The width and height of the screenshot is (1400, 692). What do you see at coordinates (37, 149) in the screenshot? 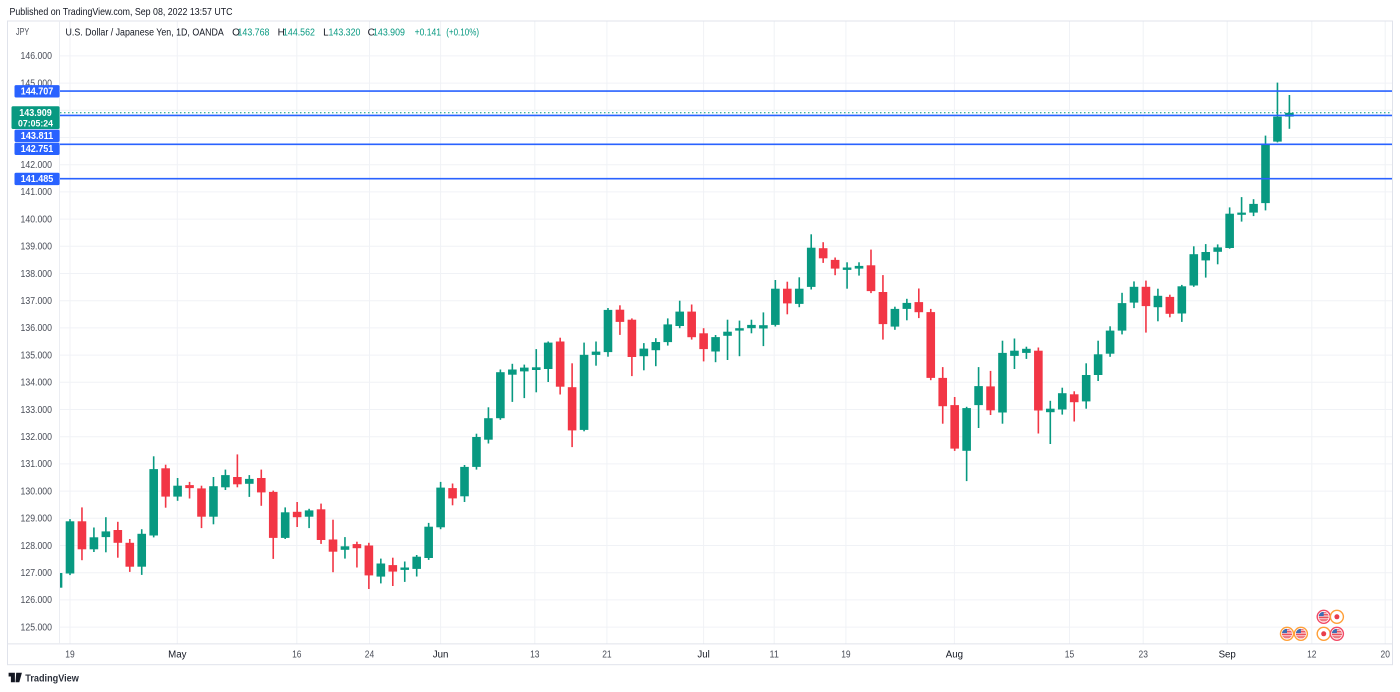
I see `svg-text: 142.751` at bounding box center [37, 149].